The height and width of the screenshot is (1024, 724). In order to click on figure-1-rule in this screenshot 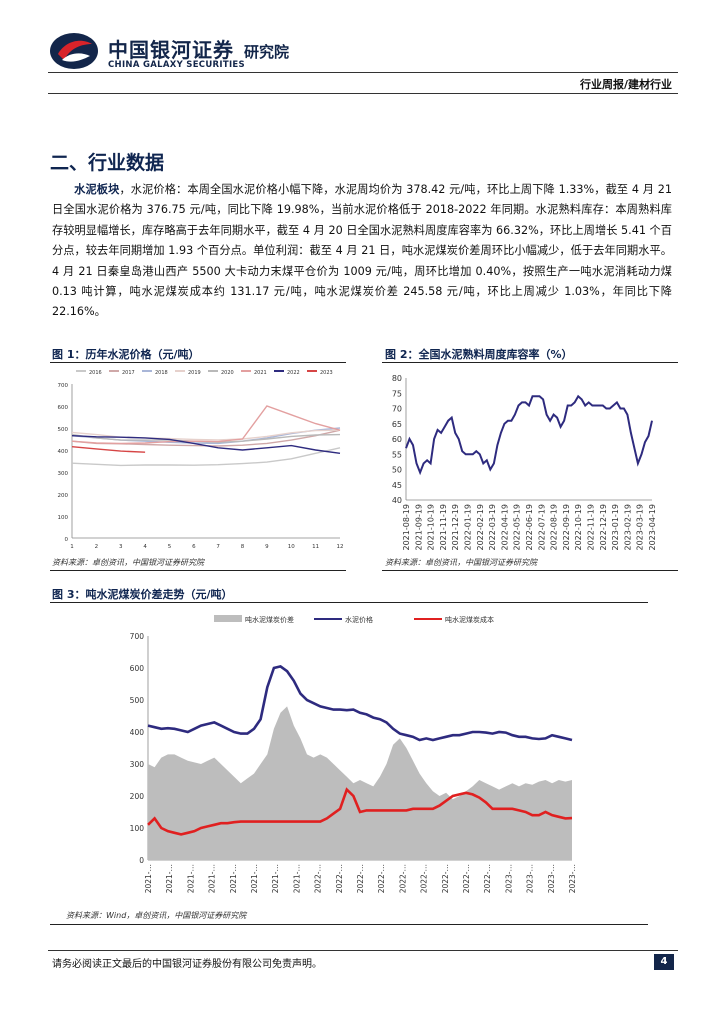, I will do `click(198, 362)`.